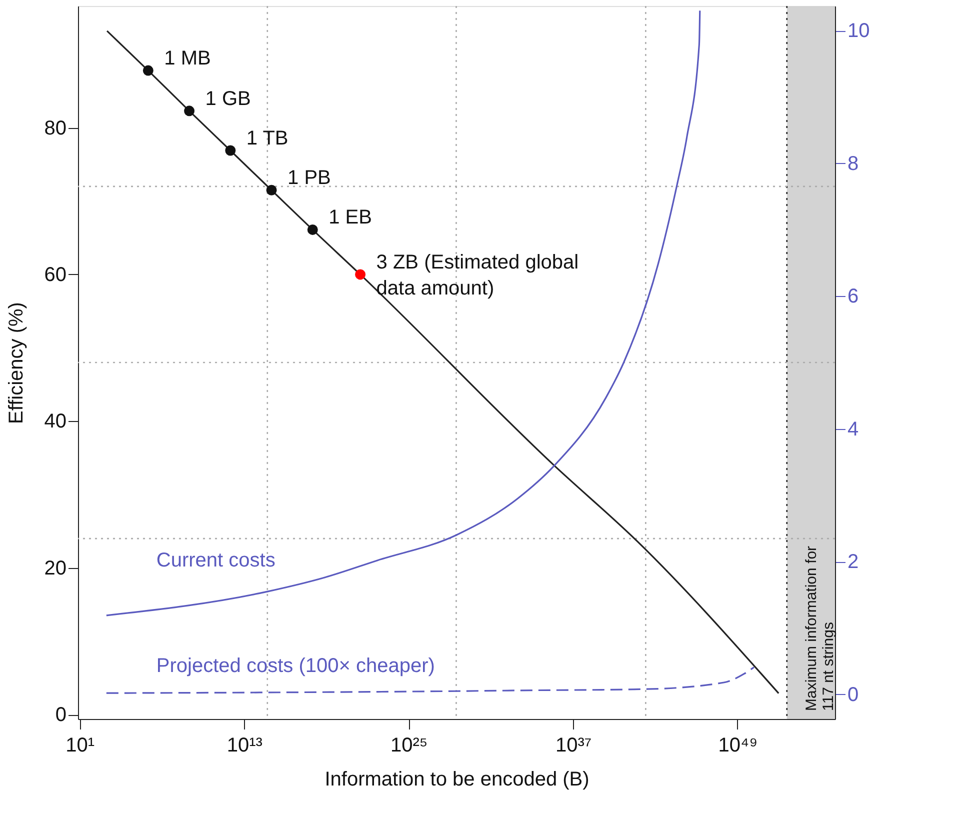 Image resolution: width=965 pixels, height=825 pixels. I want to click on y-tick-label: 0, so click(60, 715).